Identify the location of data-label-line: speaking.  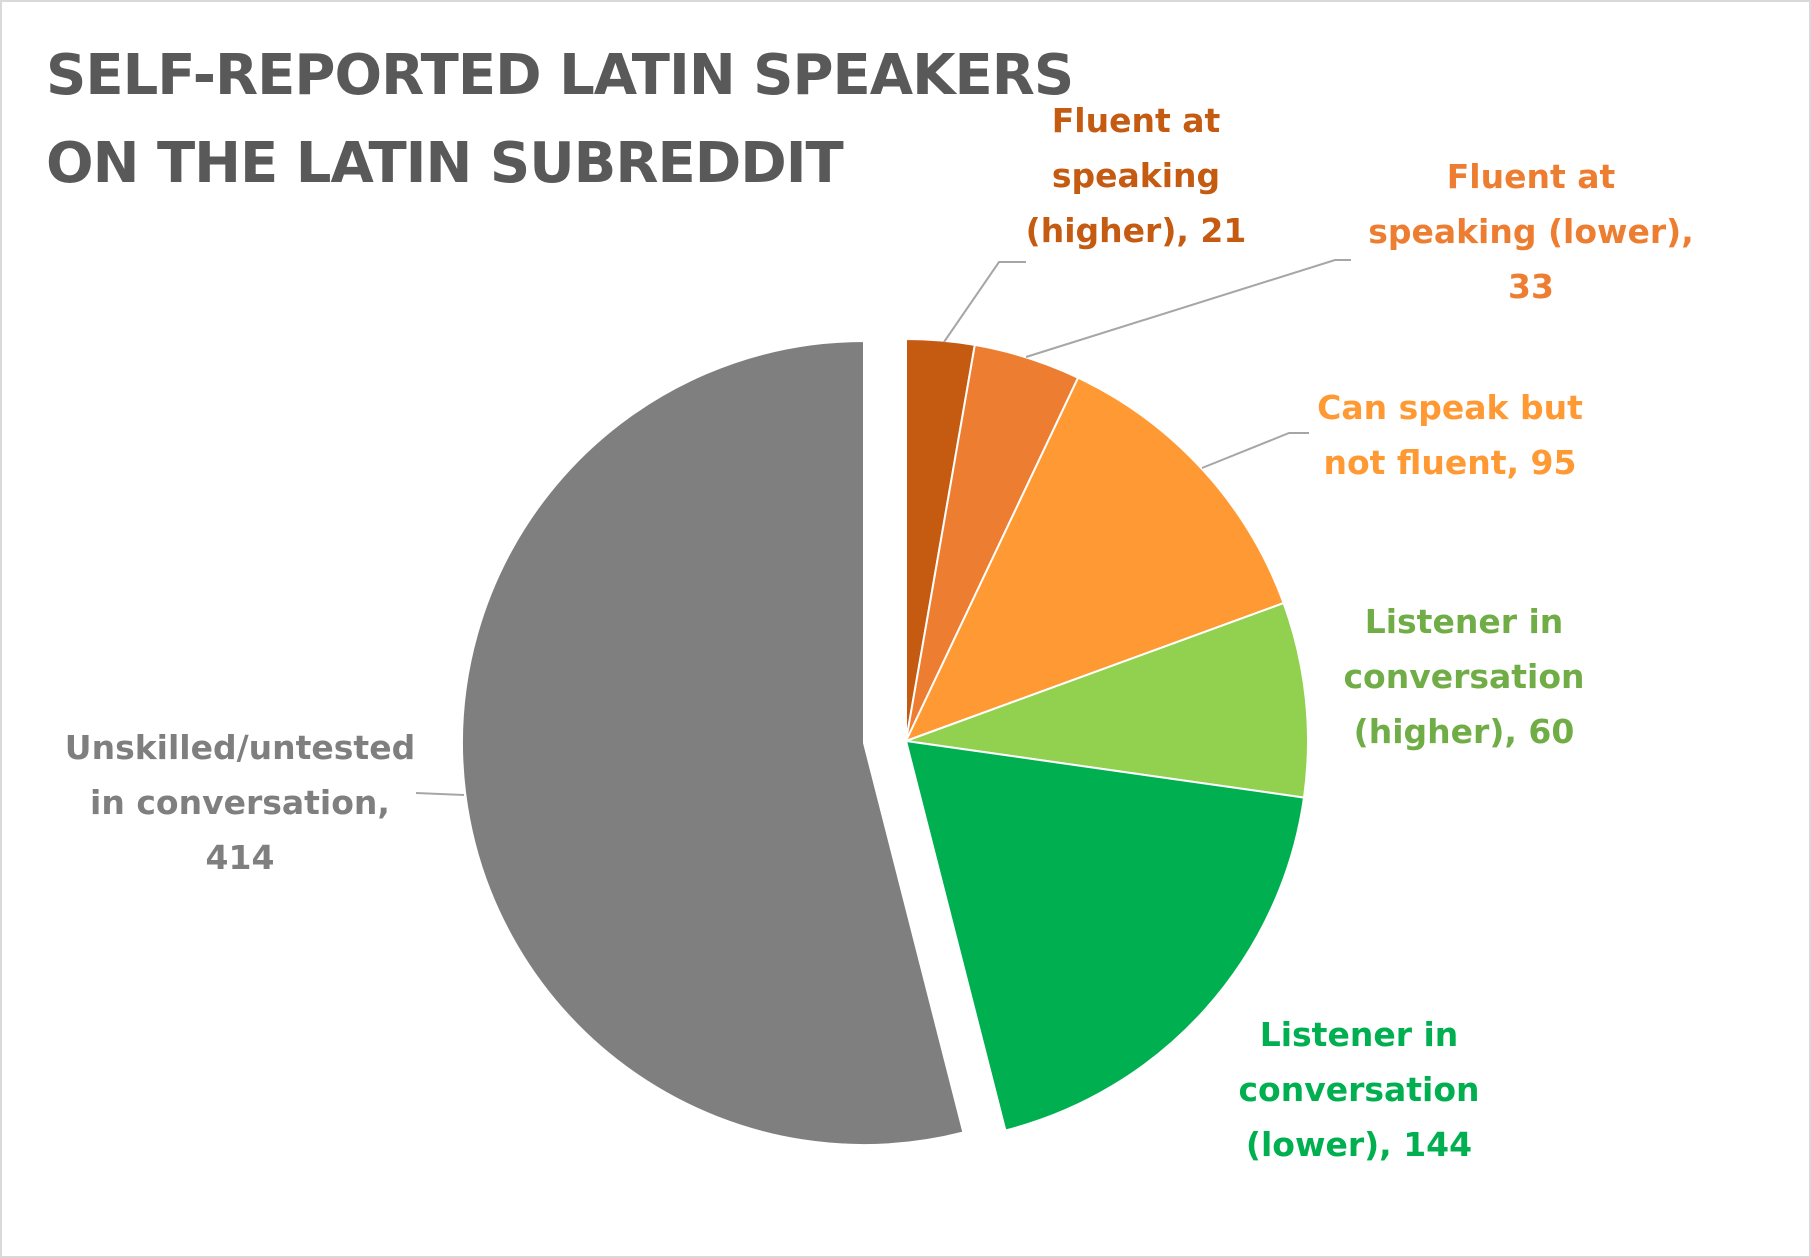
(1136, 175).